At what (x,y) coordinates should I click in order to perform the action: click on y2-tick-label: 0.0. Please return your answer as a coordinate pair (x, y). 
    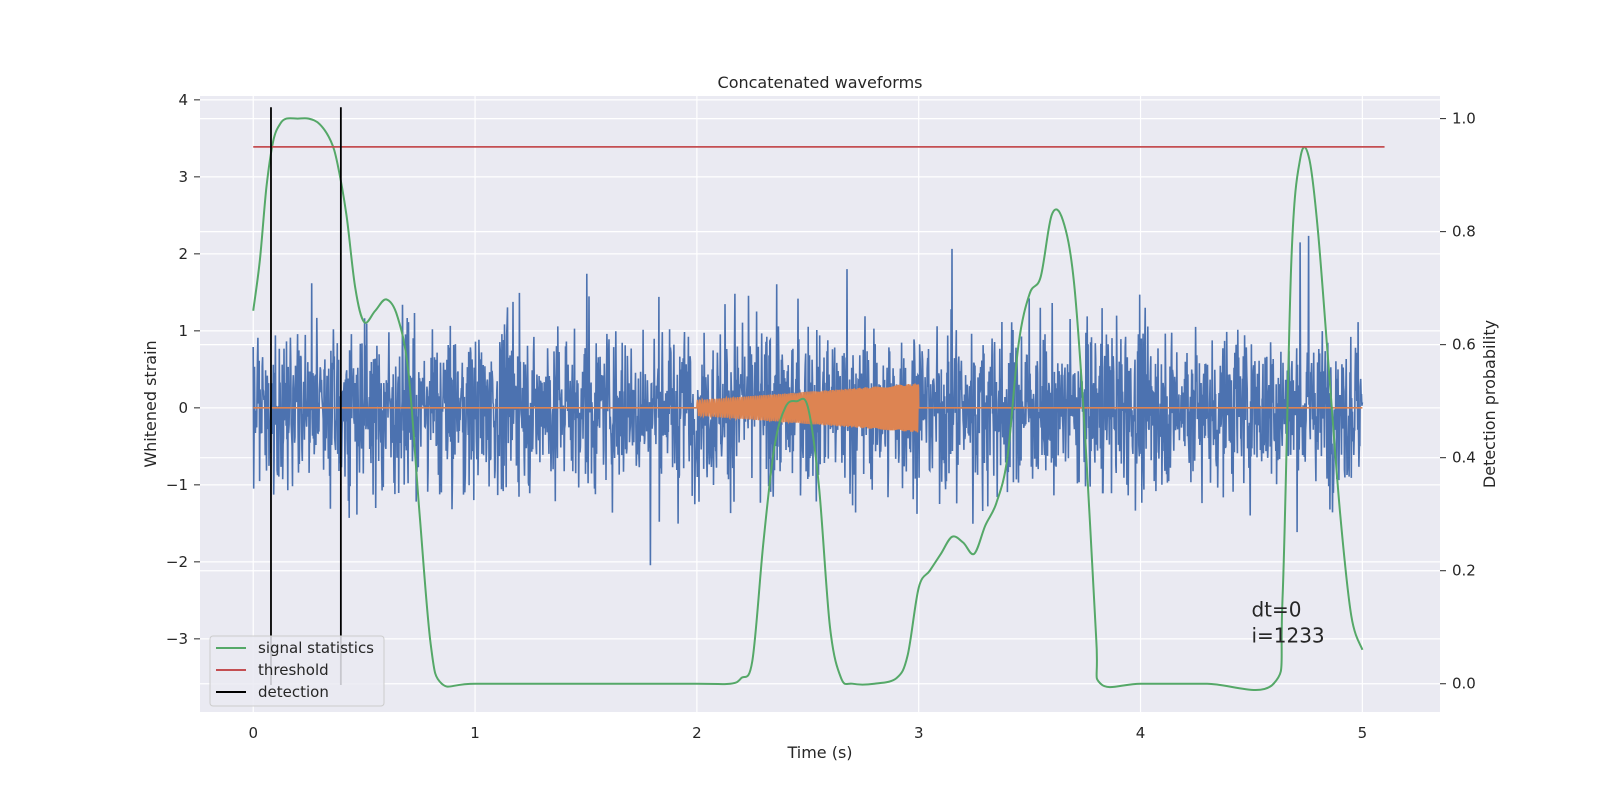
    Looking at the image, I should click on (1464, 684).